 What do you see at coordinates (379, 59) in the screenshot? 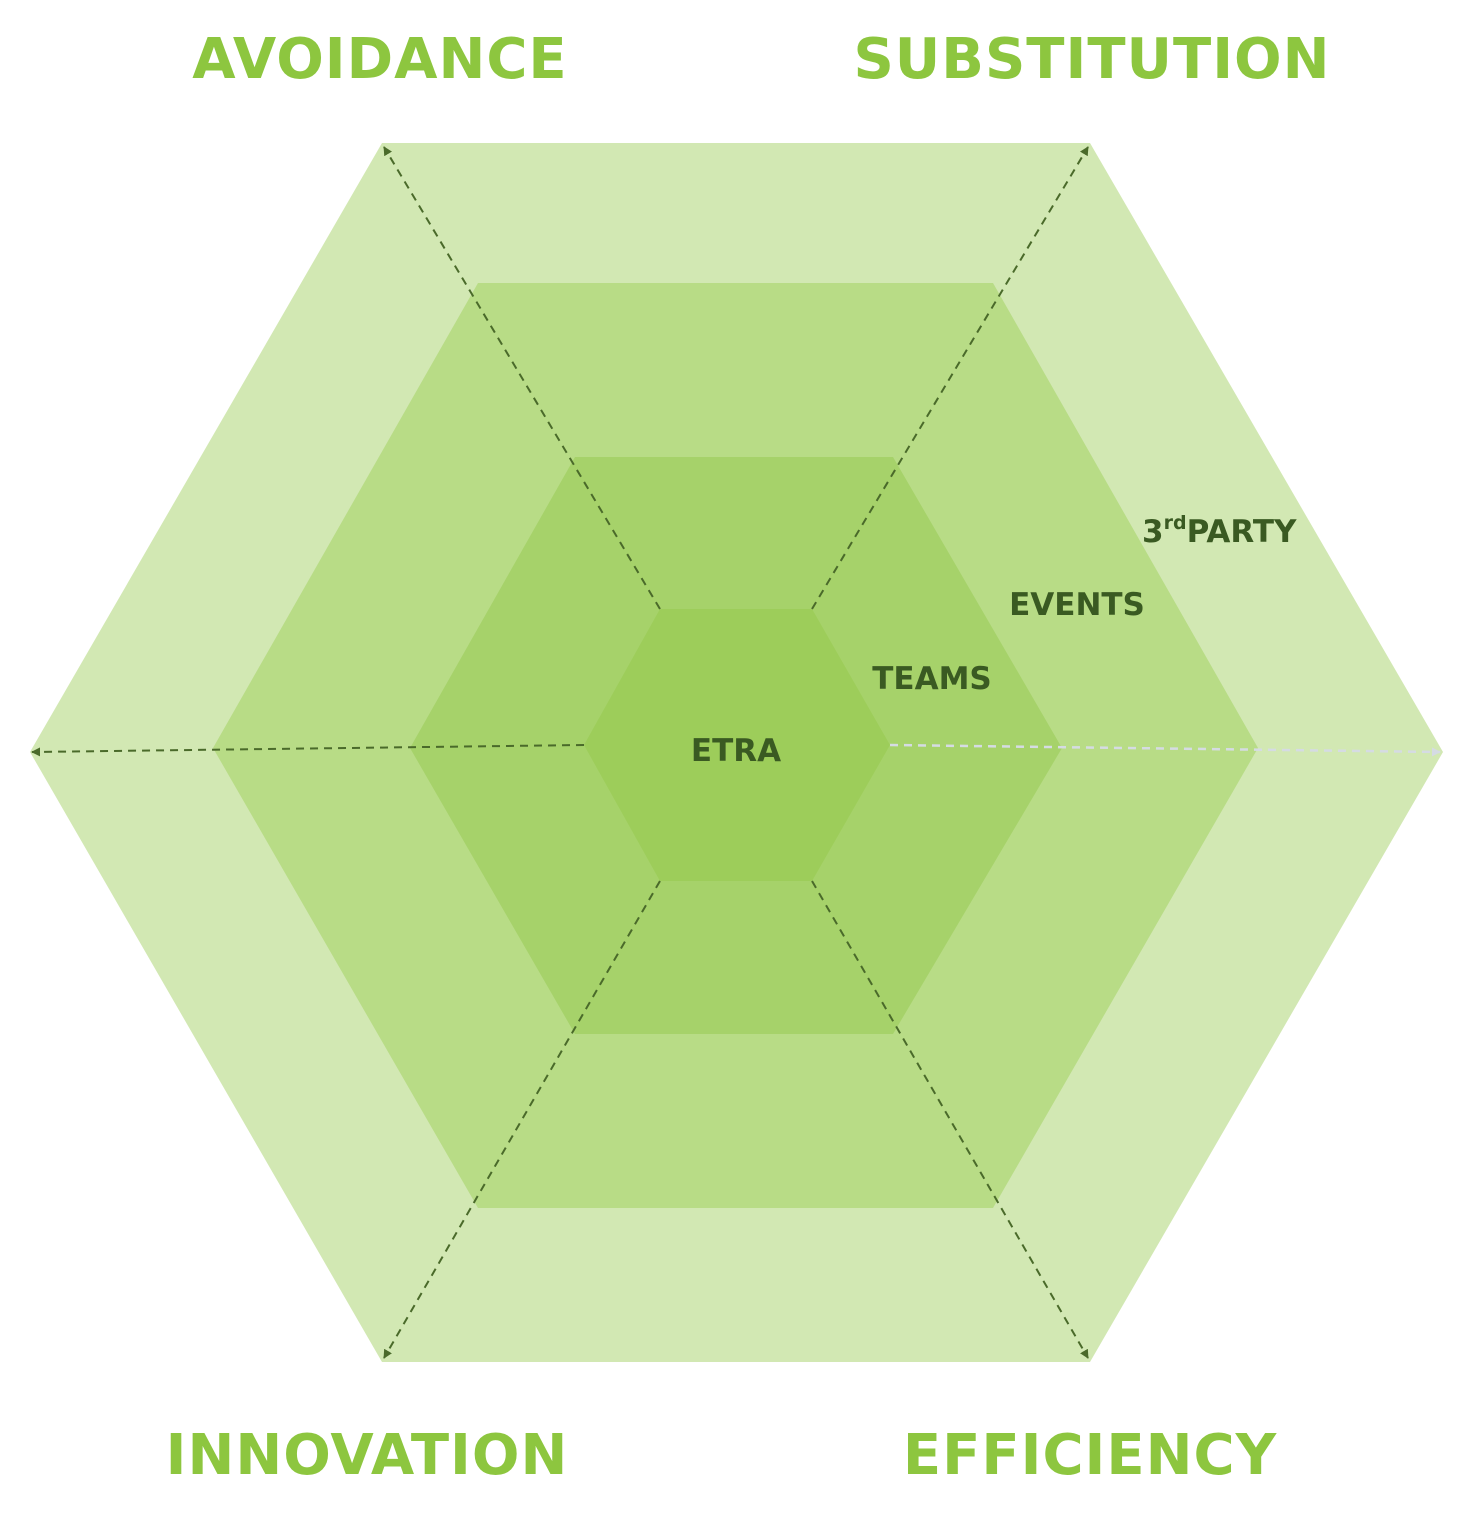
I see `label-avoidance: AVOIDANCE` at bounding box center [379, 59].